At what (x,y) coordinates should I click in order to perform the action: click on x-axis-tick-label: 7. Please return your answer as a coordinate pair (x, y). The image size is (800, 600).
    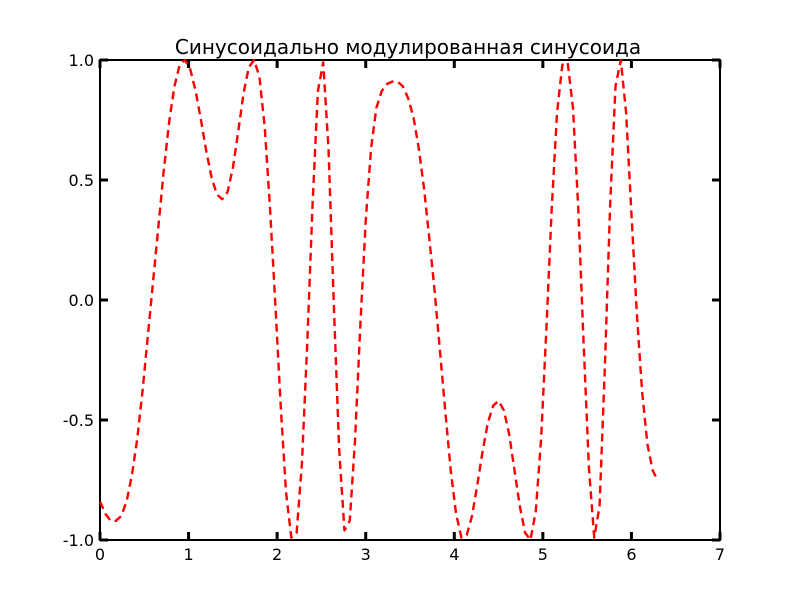
    Looking at the image, I should click on (720, 554).